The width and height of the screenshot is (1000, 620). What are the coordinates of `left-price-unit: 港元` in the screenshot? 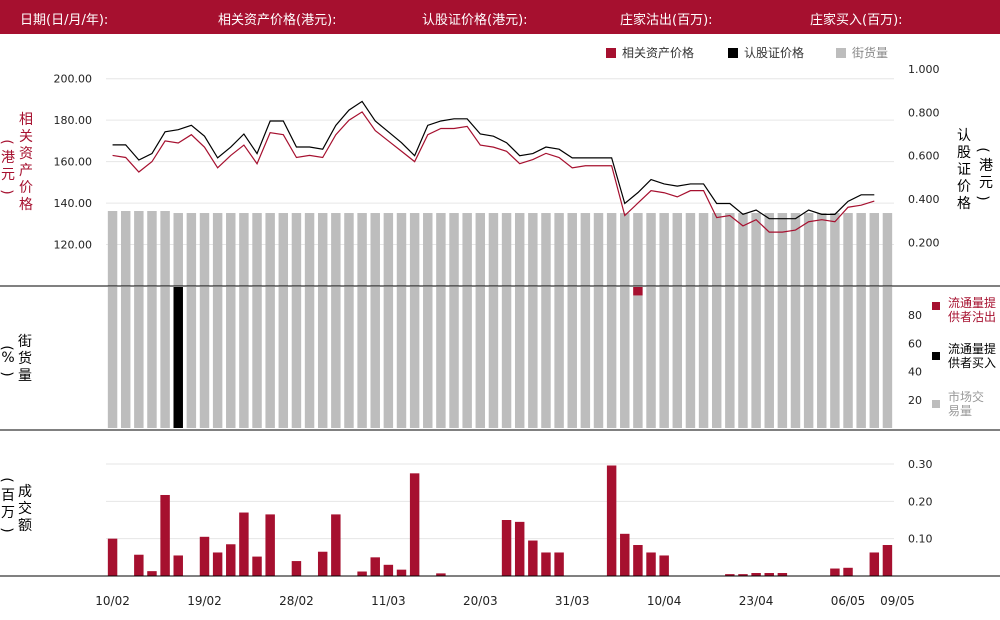 It's located at (8, 166).